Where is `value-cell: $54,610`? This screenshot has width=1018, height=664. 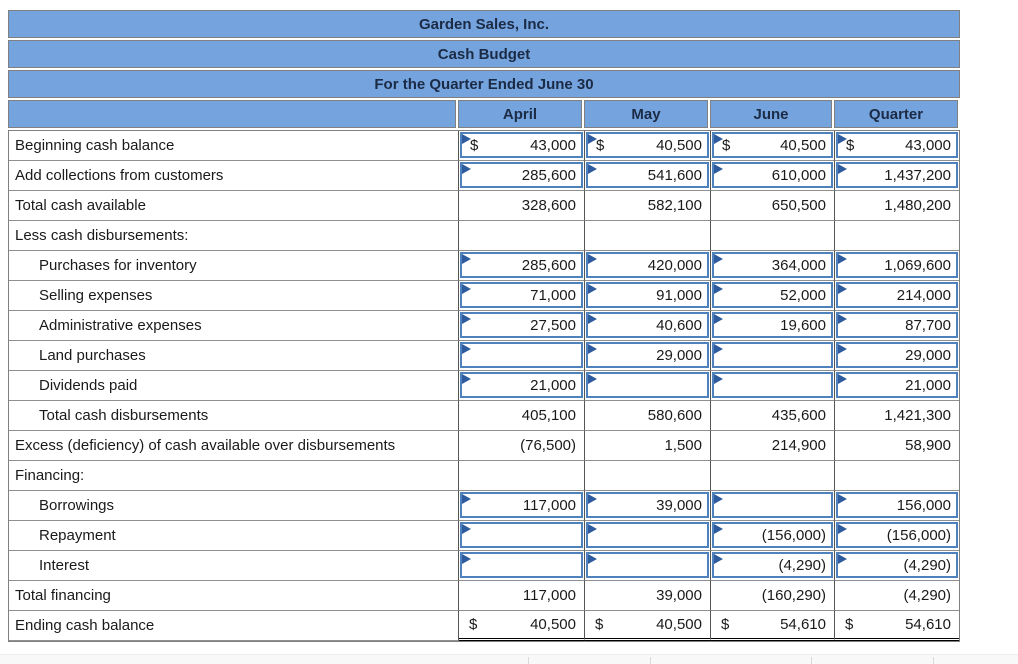
value-cell: $54,610 is located at coordinates (897, 626).